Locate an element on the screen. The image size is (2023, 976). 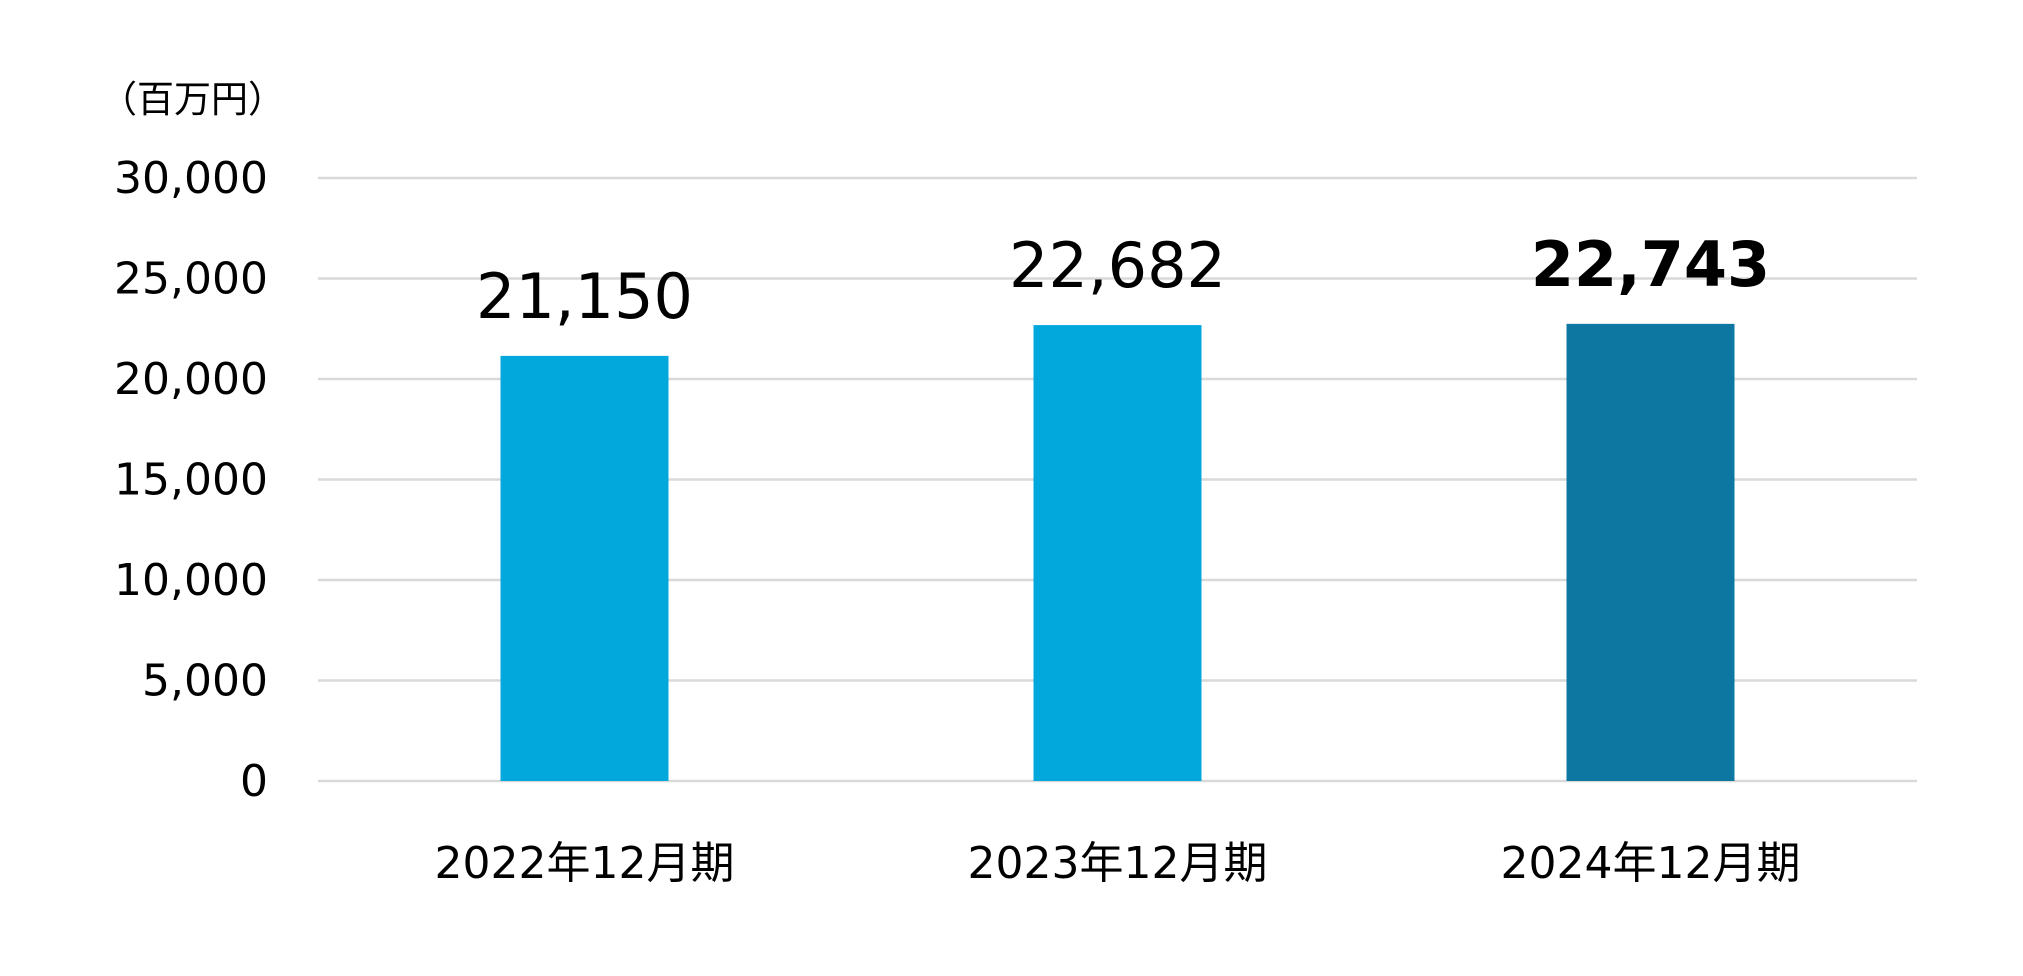
value-labels: 21,150 22,682 22,743 is located at coordinates (1123, 280).